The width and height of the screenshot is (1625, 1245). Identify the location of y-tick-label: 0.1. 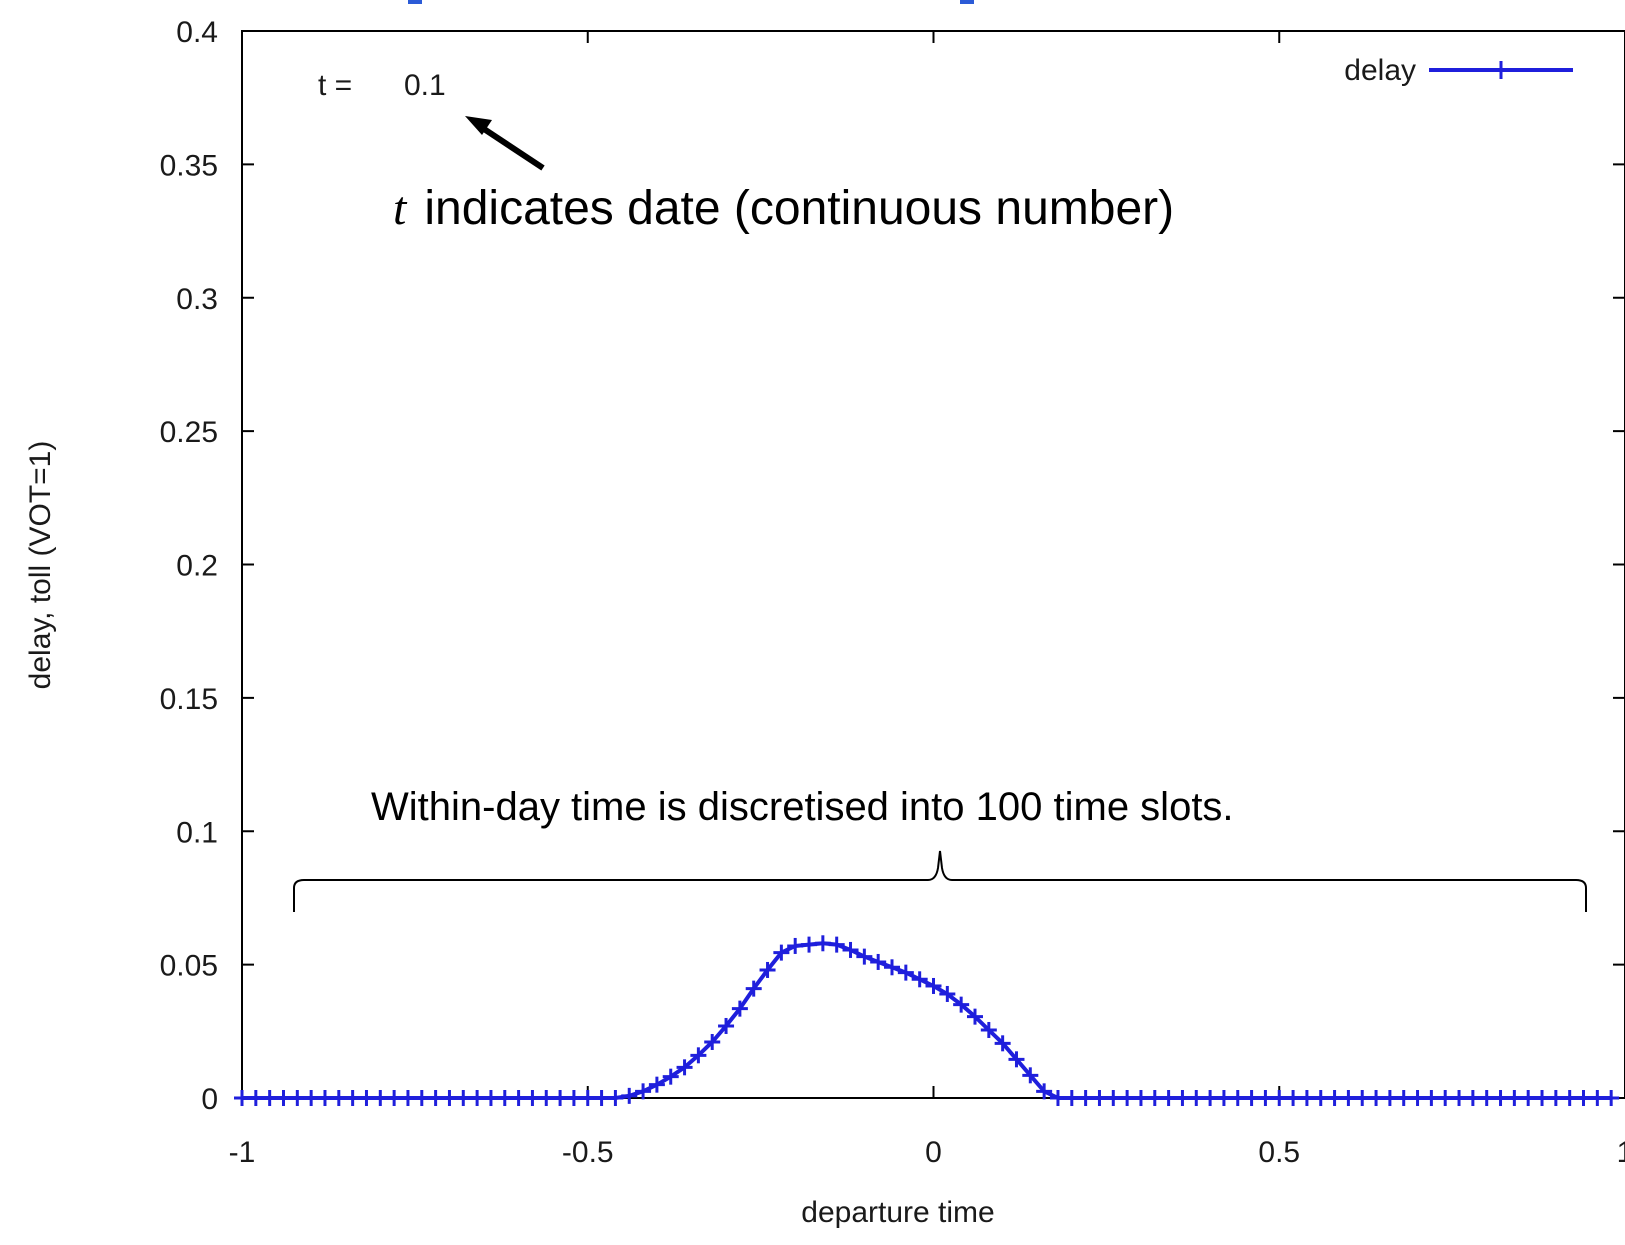
(197, 832).